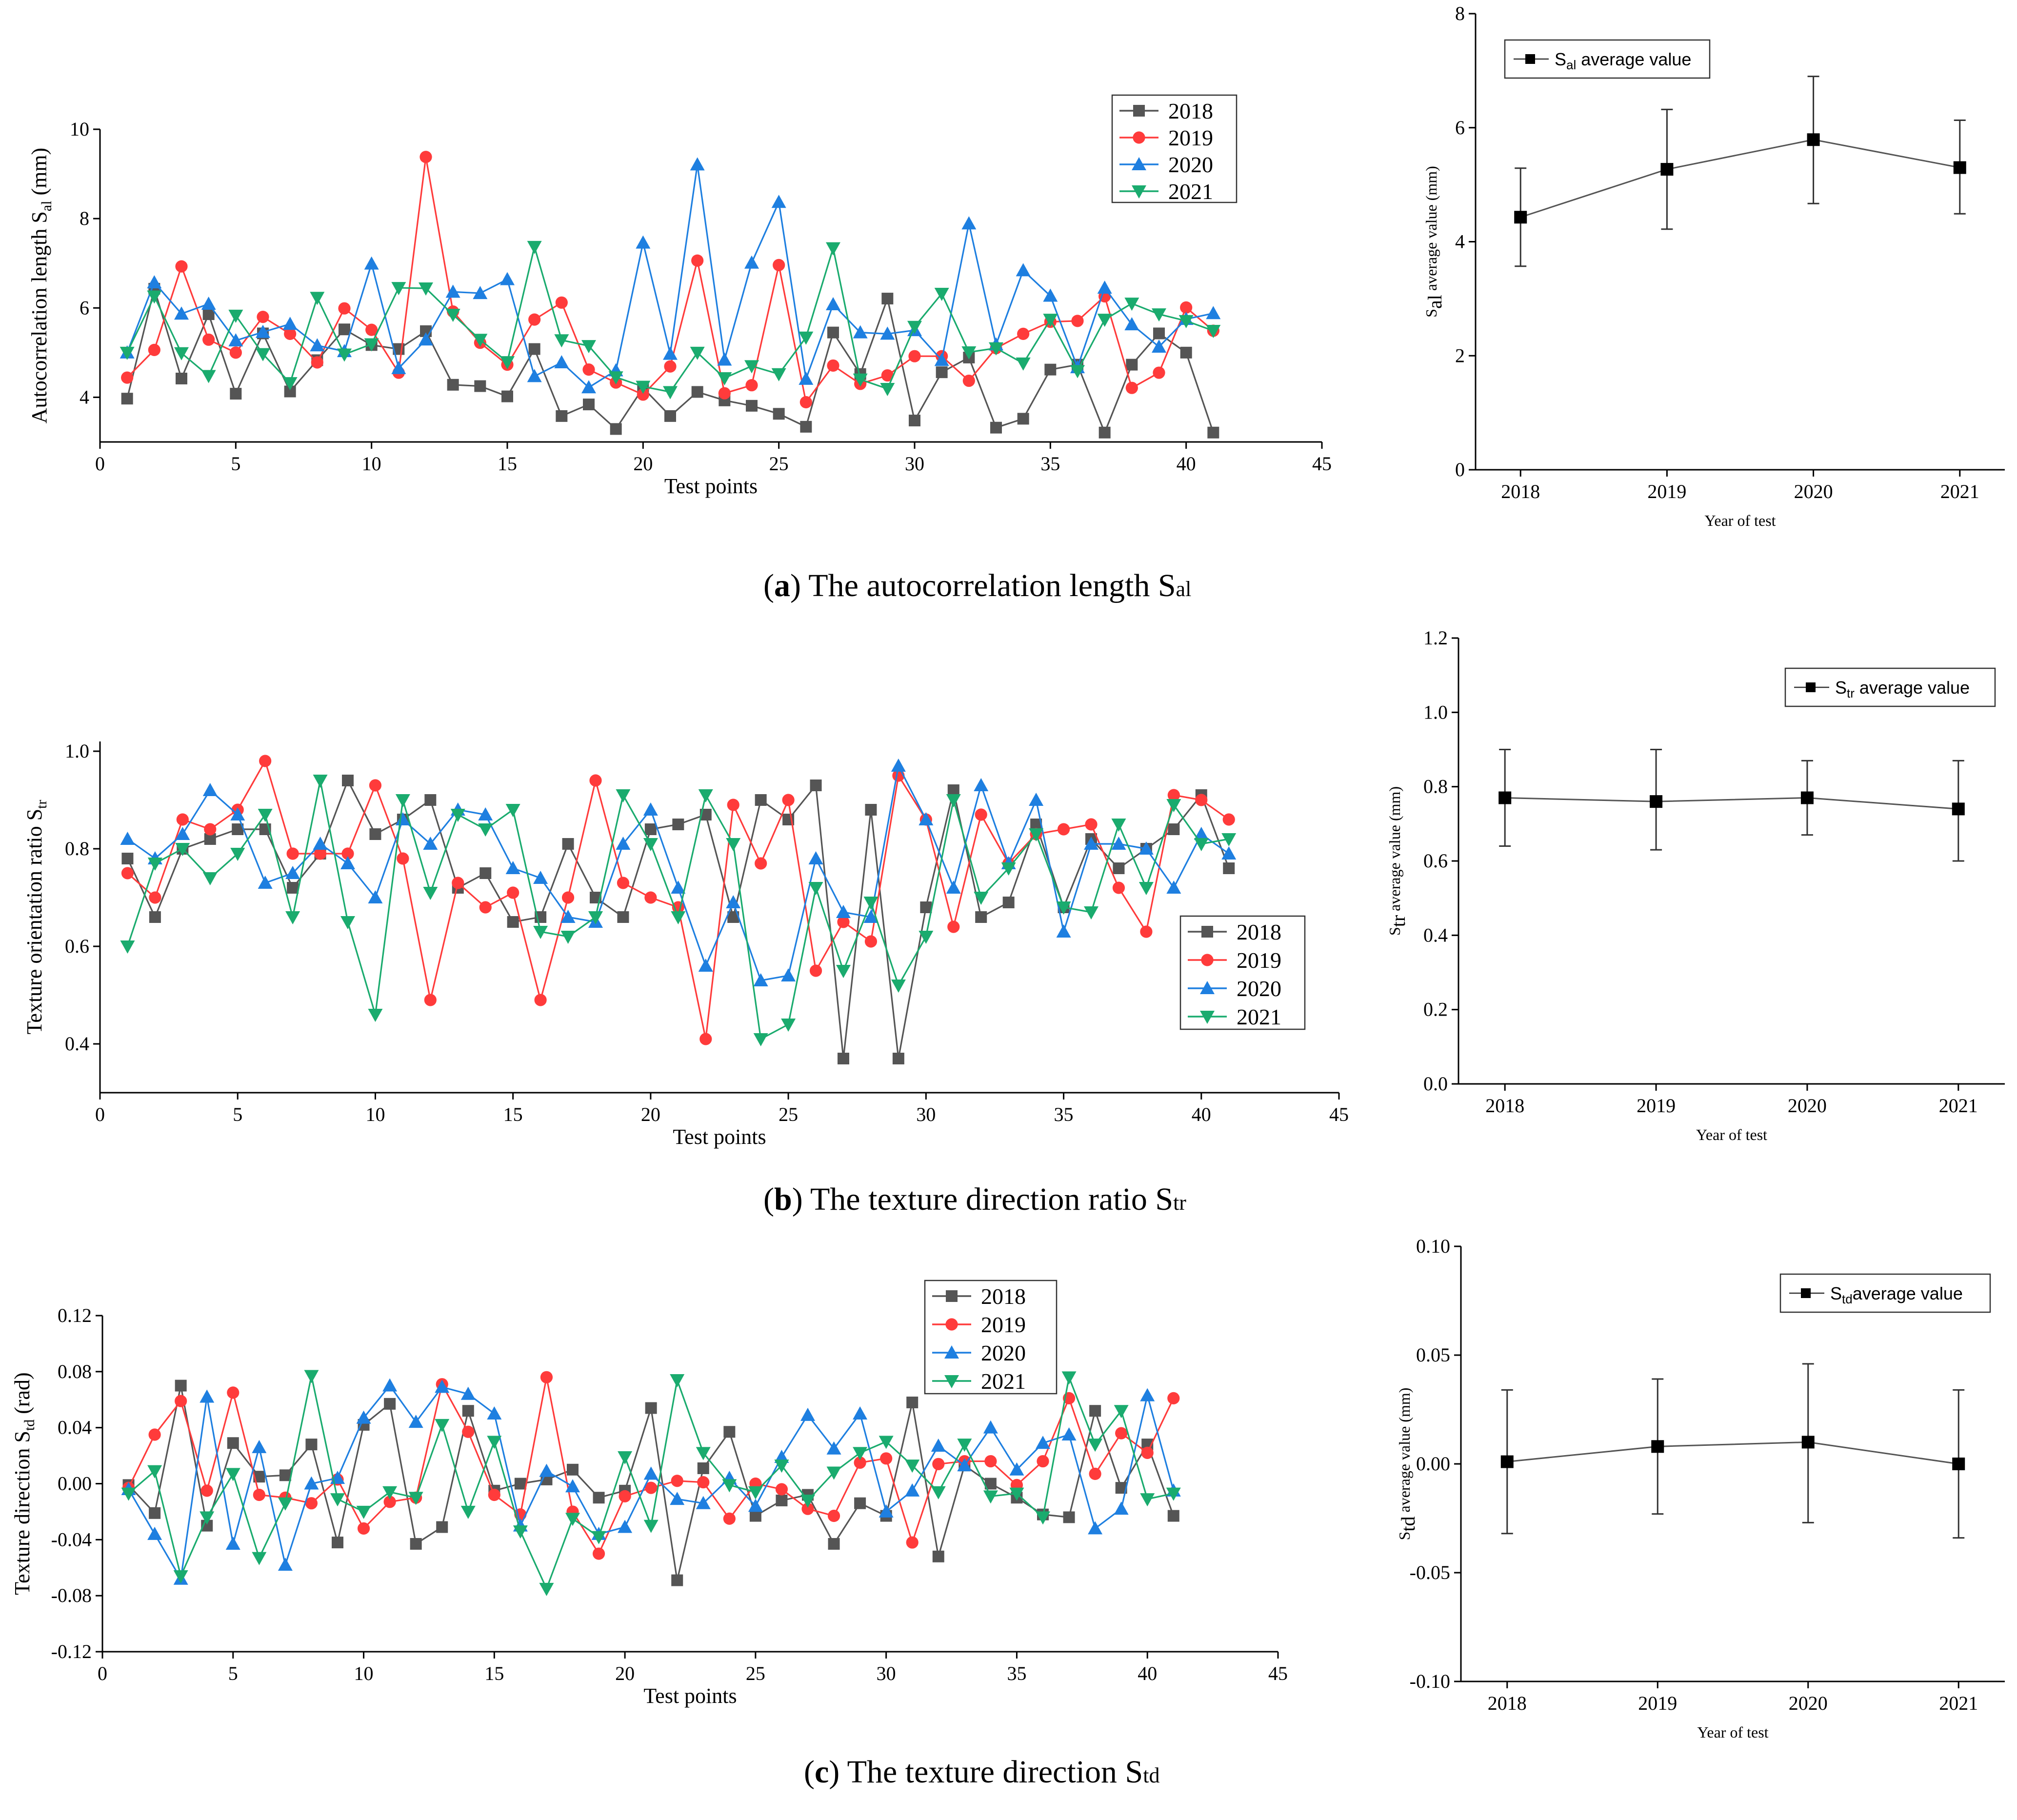  What do you see at coordinates (719, 1137) in the screenshot?
I see `x-axis-label: Test points` at bounding box center [719, 1137].